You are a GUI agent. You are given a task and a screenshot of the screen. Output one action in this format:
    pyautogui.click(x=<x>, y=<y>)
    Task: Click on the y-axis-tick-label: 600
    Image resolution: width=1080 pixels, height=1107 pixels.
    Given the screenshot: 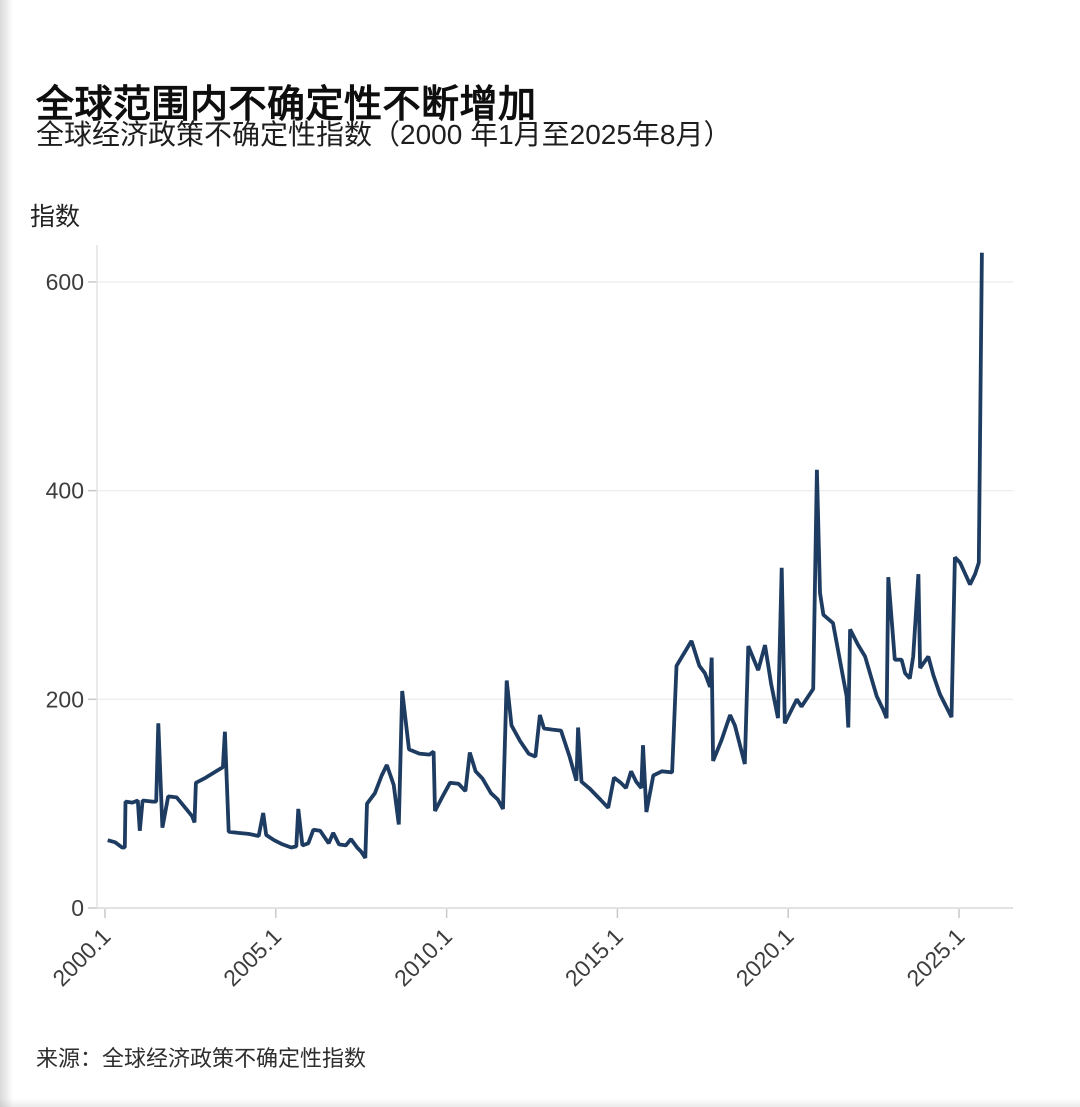 What is the action you would take?
    pyautogui.click(x=65, y=282)
    